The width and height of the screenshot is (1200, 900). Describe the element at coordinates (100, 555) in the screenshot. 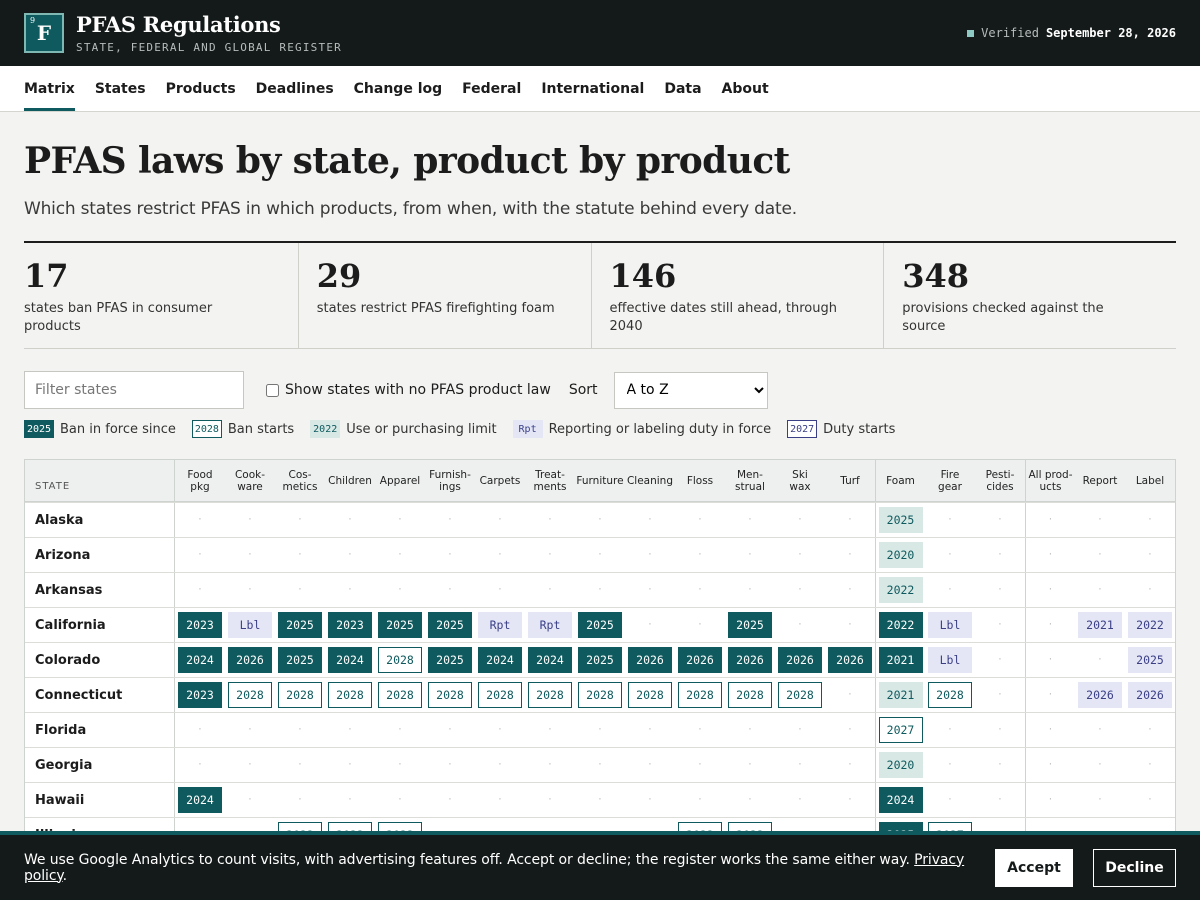

I see `state-name: Arizona` at that location.